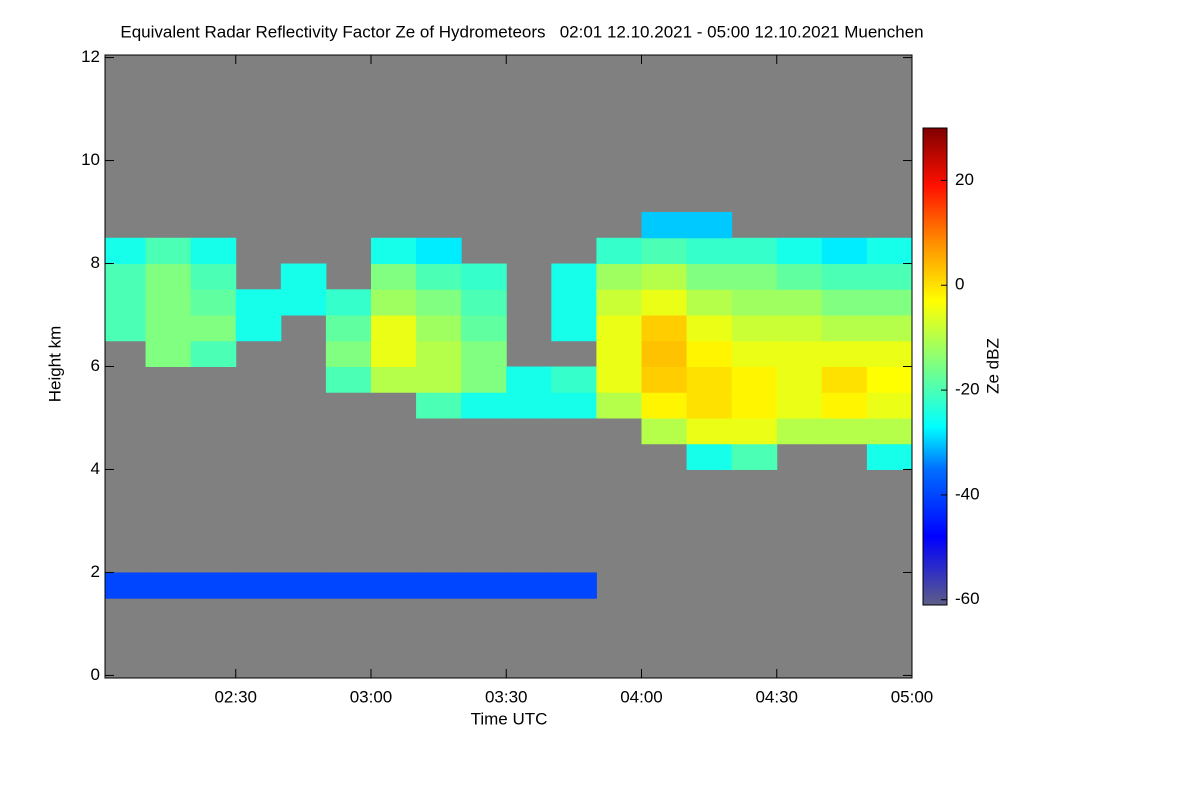 The image size is (1200, 800). Describe the element at coordinates (776, 696) in the screenshot. I see `x-tick-label: 04:30` at that location.